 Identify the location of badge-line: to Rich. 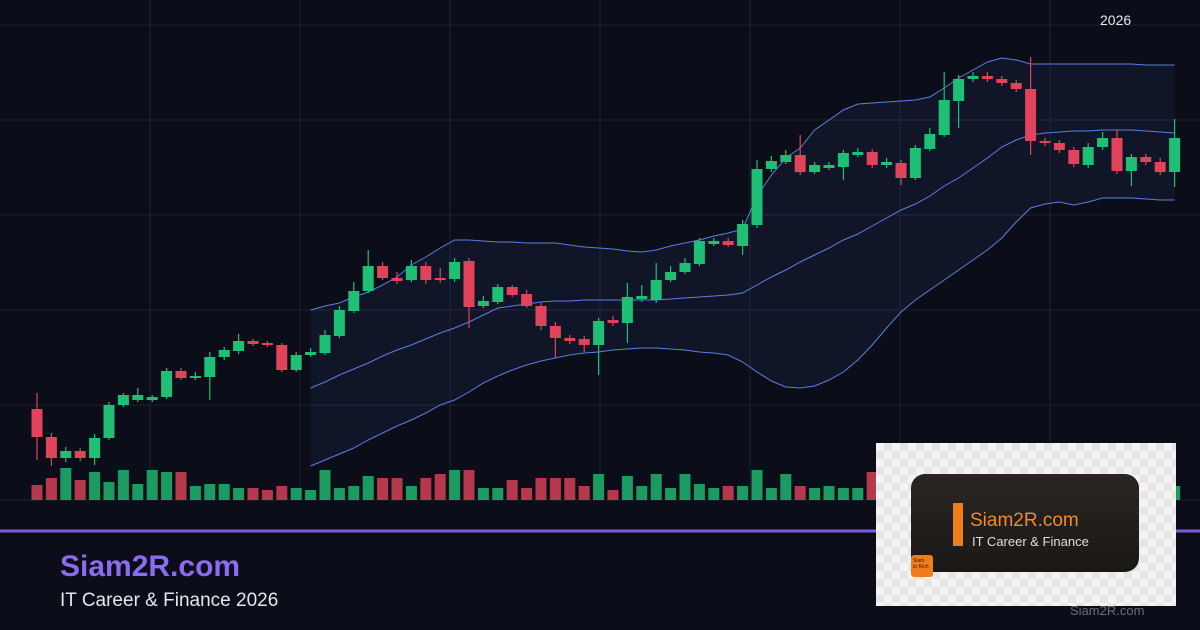
(921, 567).